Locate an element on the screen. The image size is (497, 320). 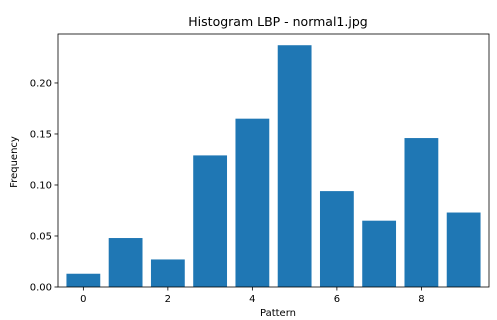
y-tick-label: 0.10 is located at coordinates (41, 185).